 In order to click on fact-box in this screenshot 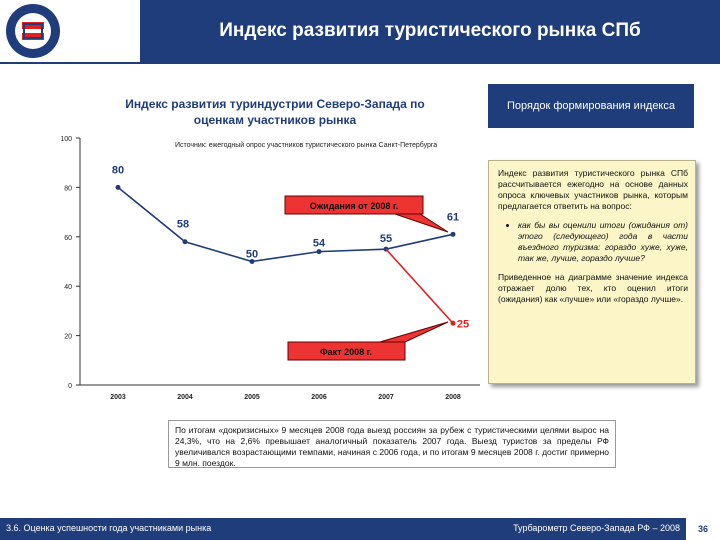, I will do `click(346, 351)`.